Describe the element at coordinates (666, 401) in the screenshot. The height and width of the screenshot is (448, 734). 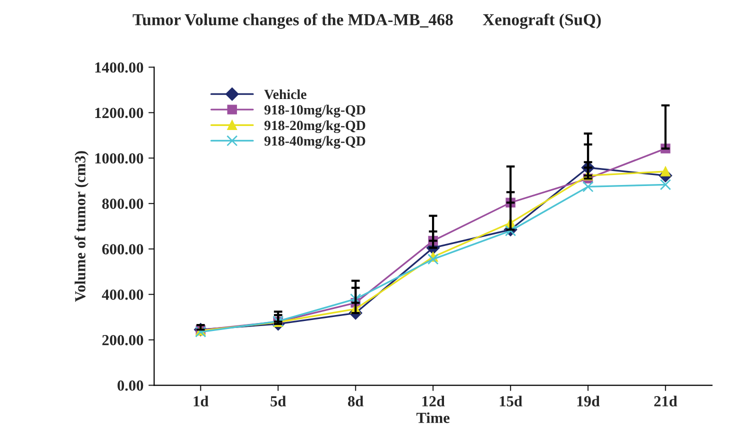
I see `x-tick-label: 21d` at that location.